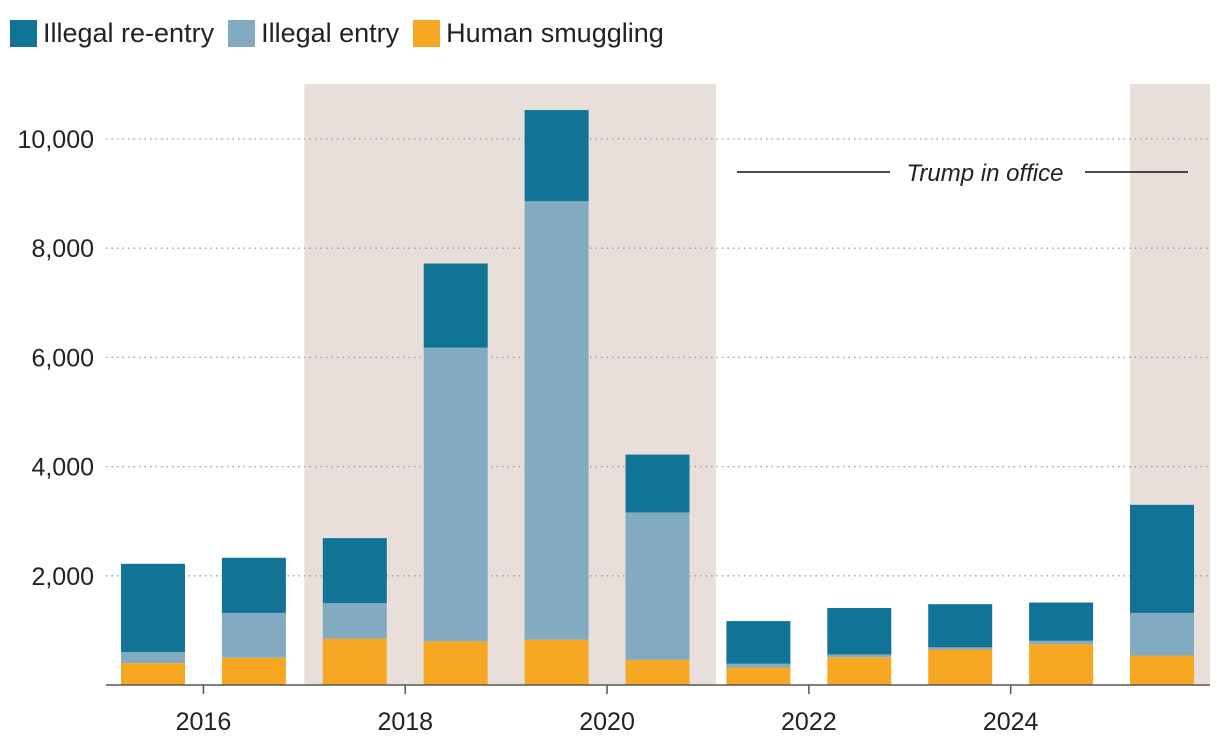 Image resolution: width=1220 pixels, height=756 pixels. I want to click on legend-label-human-smuggling: Human smuggling, so click(555, 33).